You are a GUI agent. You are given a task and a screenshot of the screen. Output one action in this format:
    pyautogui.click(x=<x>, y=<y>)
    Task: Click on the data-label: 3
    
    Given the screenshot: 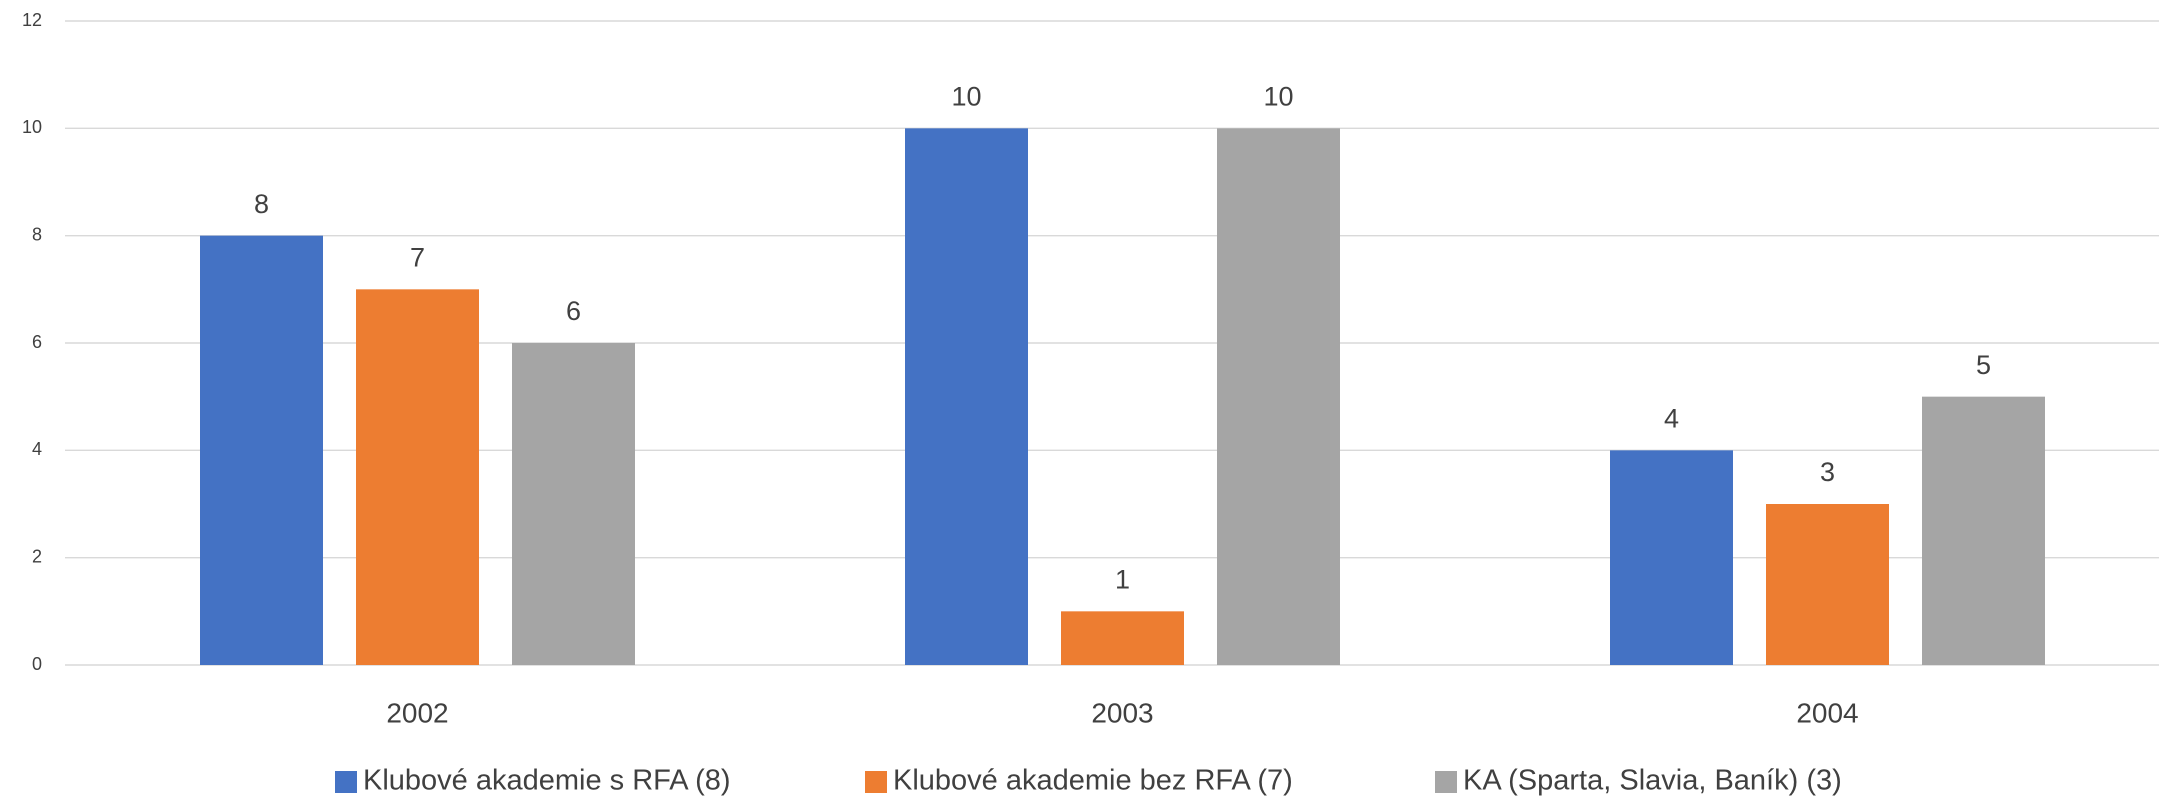 What is the action you would take?
    pyautogui.click(x=1827, y=472)
    